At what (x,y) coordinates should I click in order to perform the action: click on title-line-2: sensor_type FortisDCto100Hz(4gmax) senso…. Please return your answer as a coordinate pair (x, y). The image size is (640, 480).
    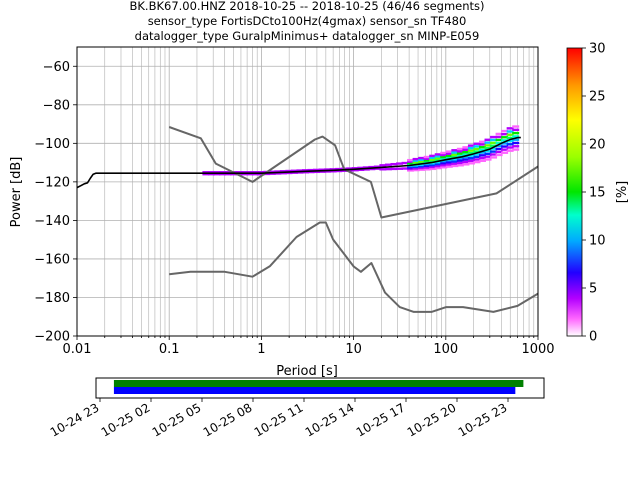
    Looking at the image, I should click on (307, 21).